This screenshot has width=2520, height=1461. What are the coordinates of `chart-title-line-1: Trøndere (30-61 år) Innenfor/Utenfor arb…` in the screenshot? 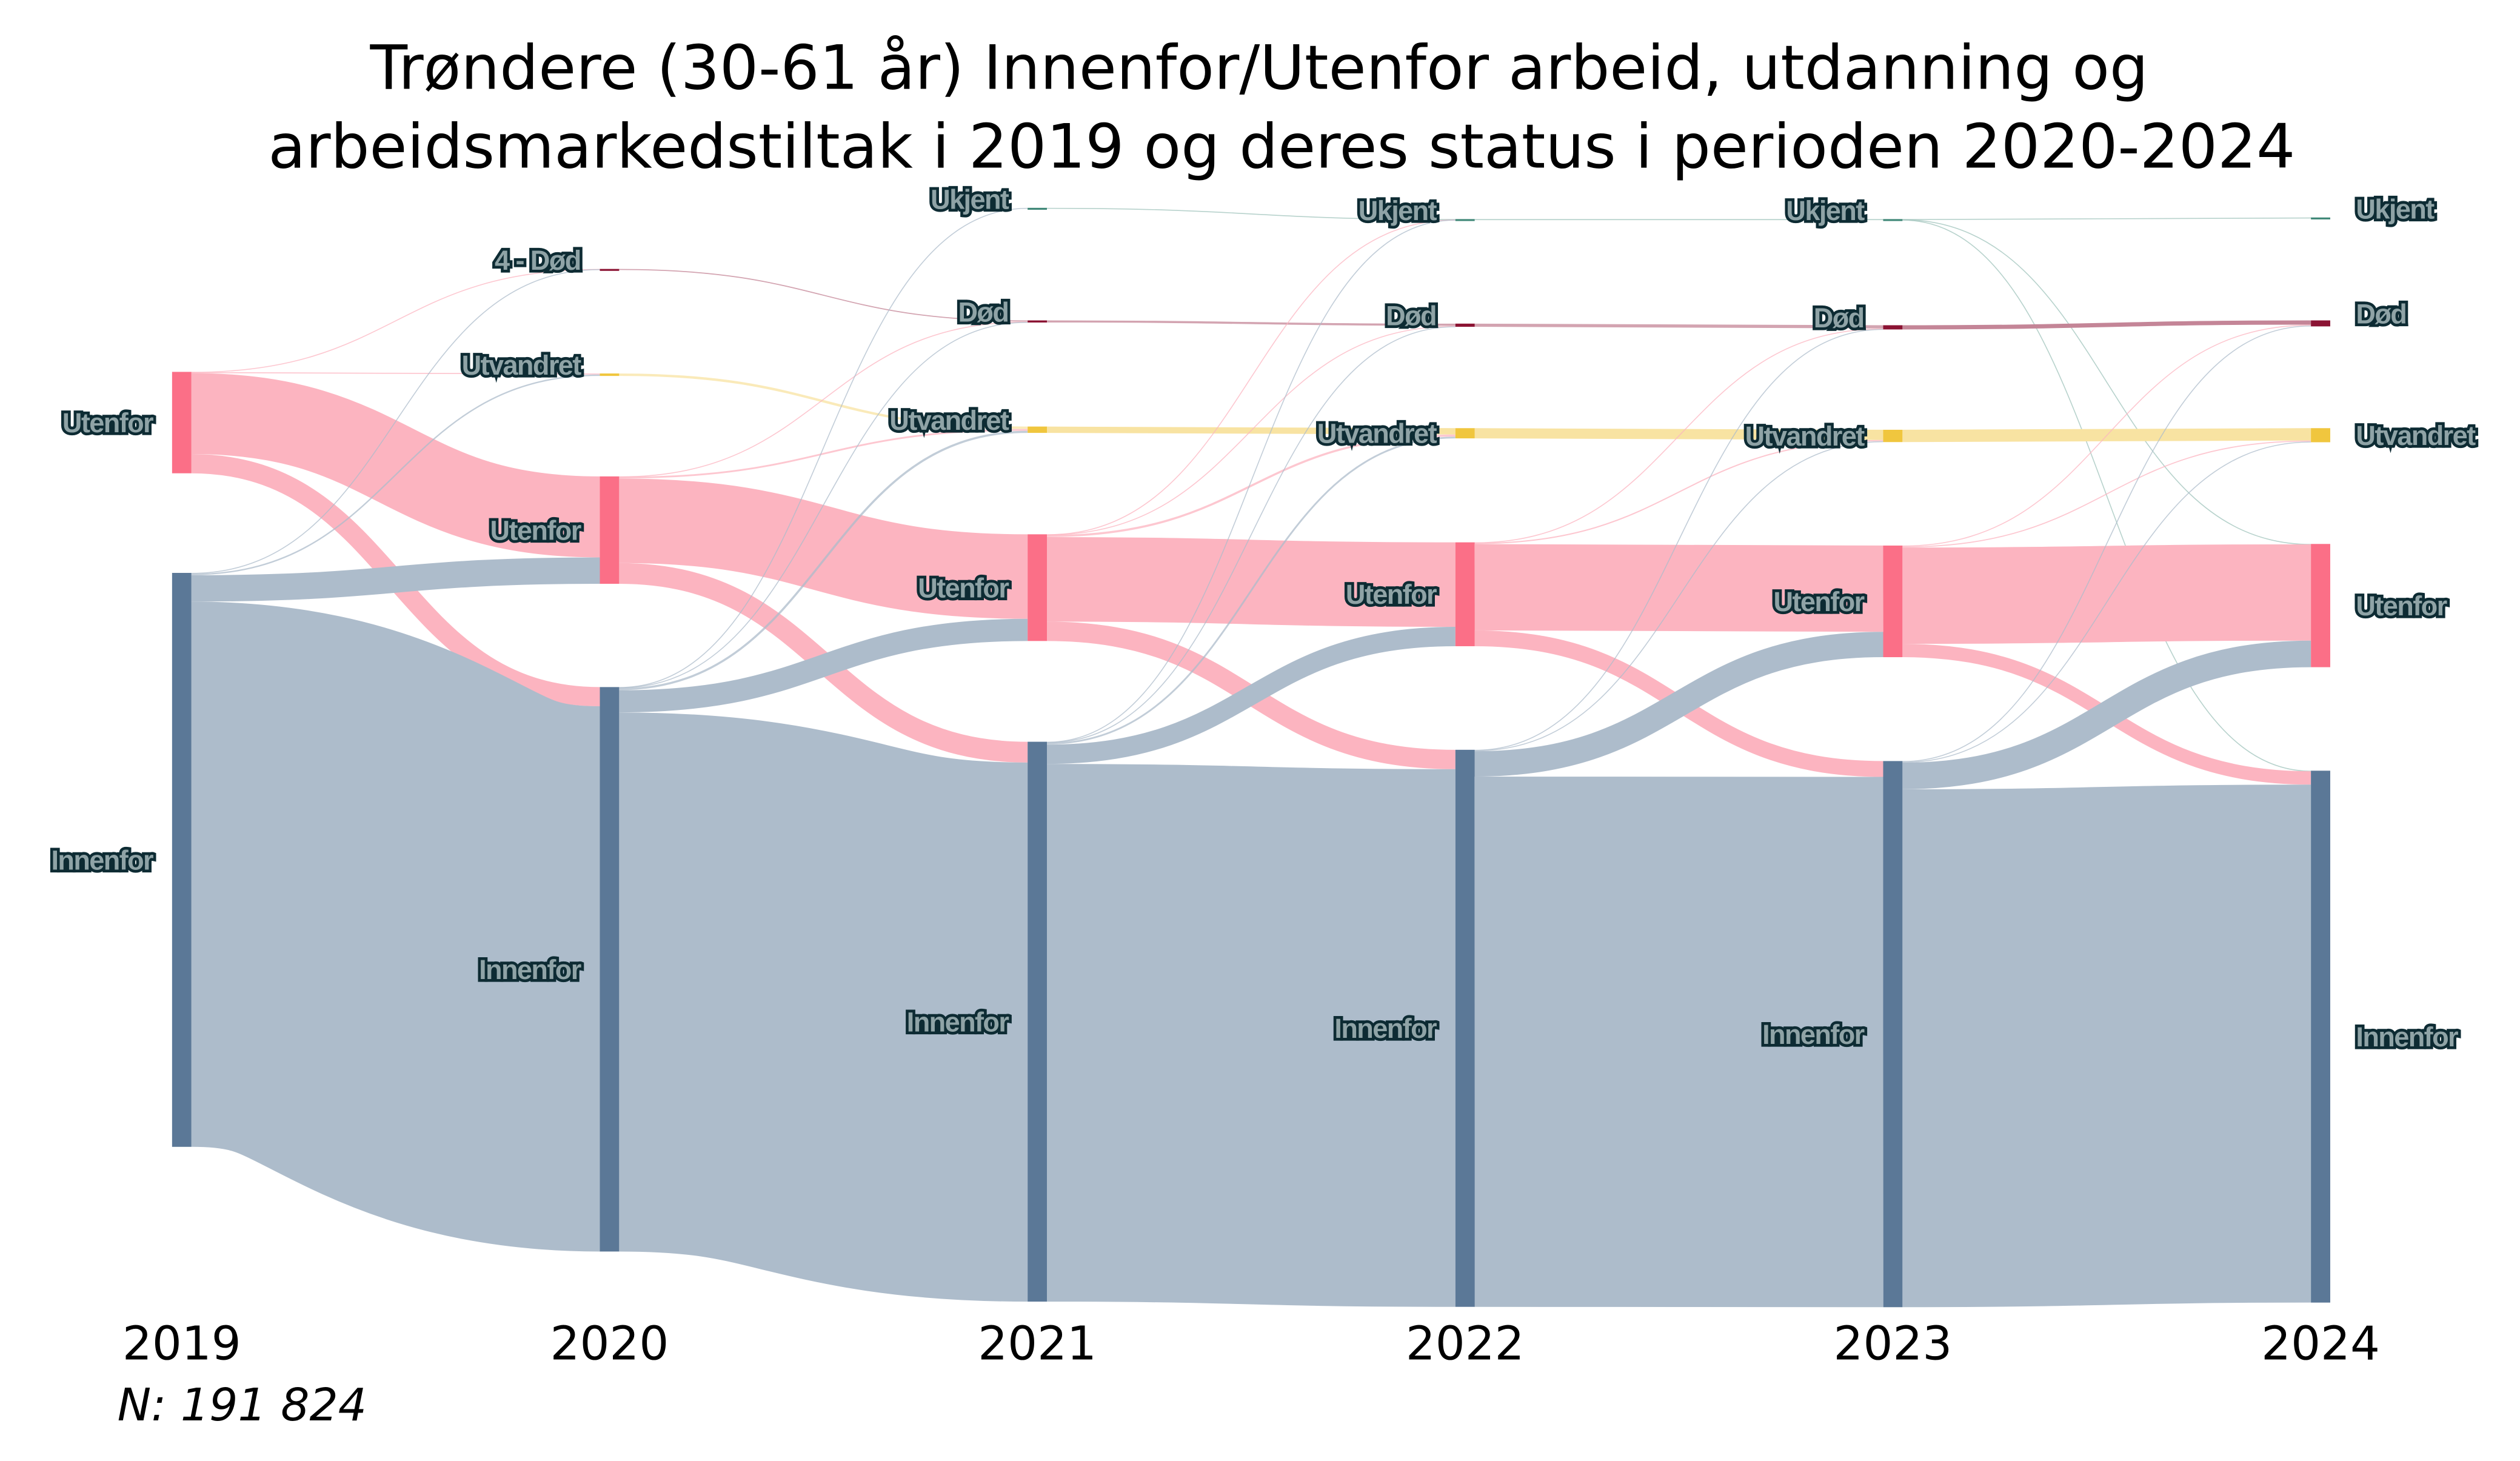 It's located at (1258, 68).